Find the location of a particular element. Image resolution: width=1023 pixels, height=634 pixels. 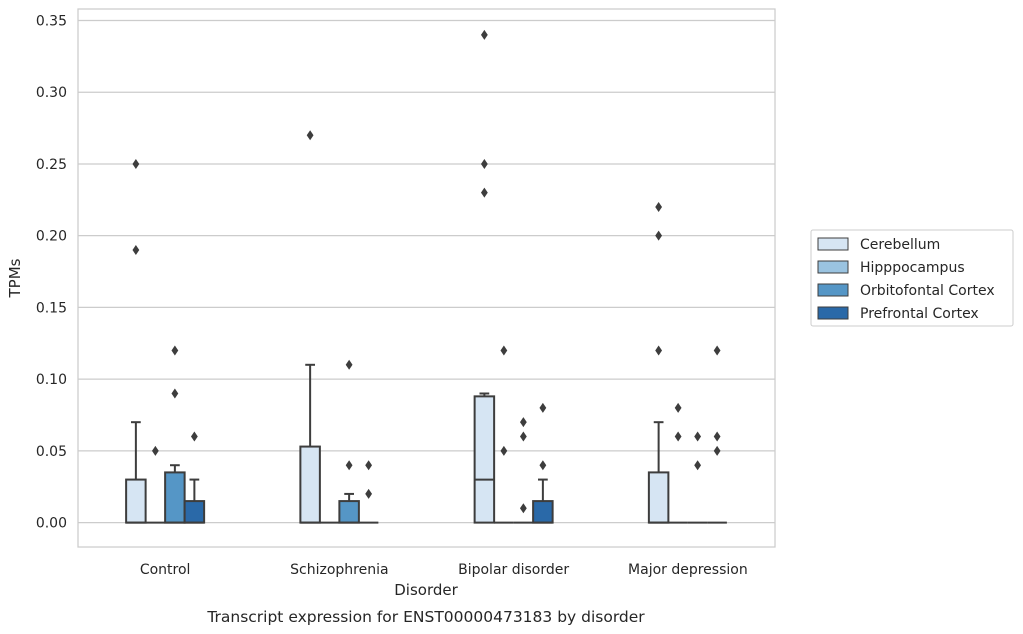

x-axis-title: Disorder is located at coordinates (426, 590).